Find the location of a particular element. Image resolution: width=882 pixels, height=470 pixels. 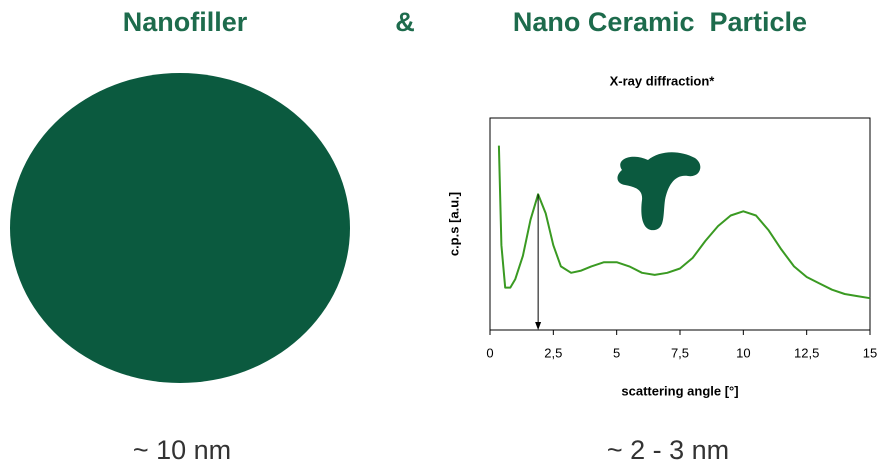

x-tick-label: 2,5 is located at coordinates (553, 352).